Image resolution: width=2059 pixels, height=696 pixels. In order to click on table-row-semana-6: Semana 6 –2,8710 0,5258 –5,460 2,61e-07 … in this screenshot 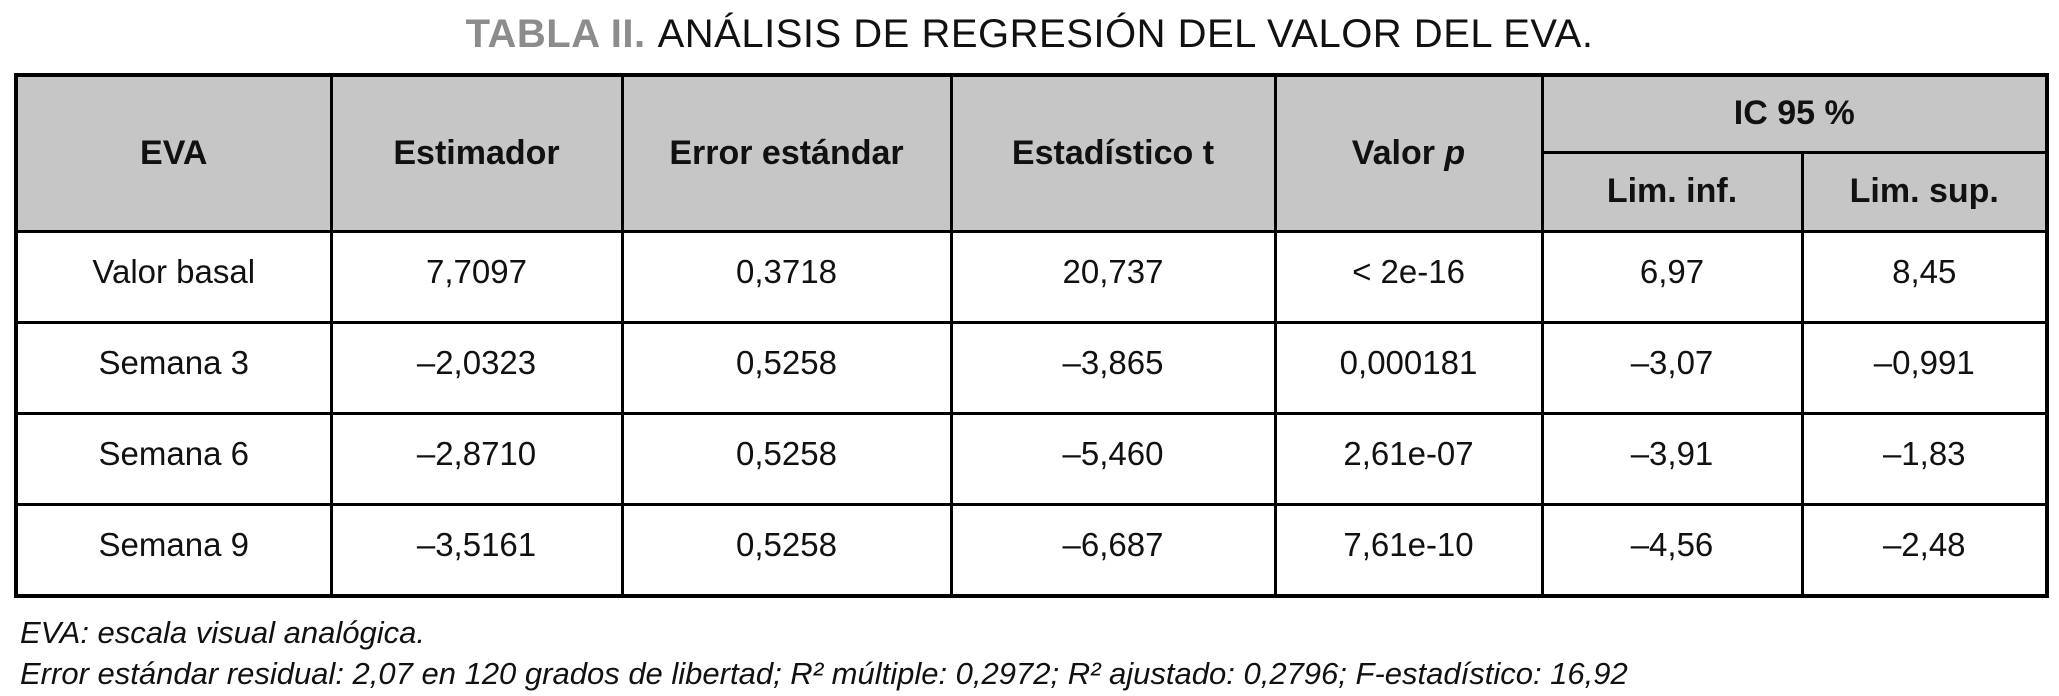, I will do `click(1031, 458)`.